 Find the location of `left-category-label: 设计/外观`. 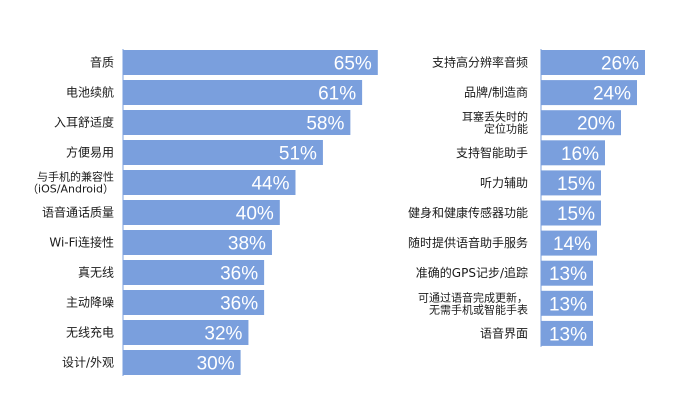

left-category-label: 设计/外观 is located at coordinates (88, 363).